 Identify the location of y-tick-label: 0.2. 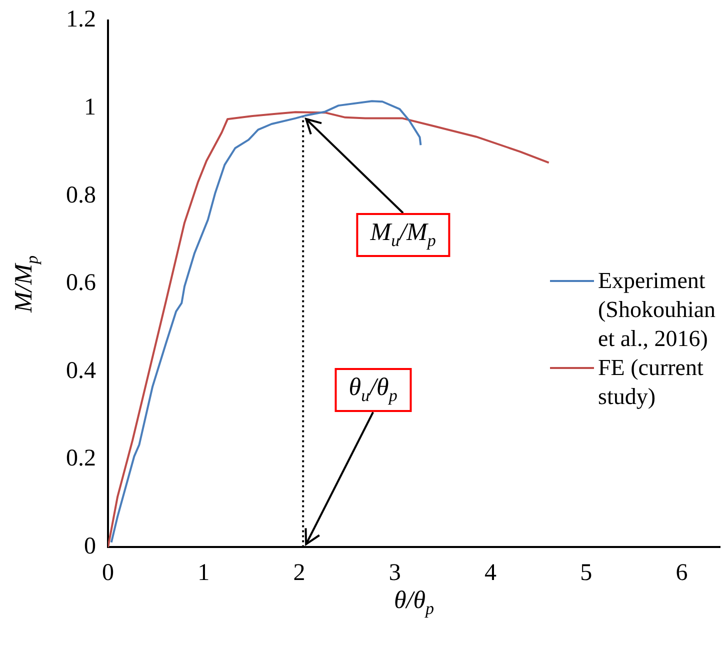
(81, 459).